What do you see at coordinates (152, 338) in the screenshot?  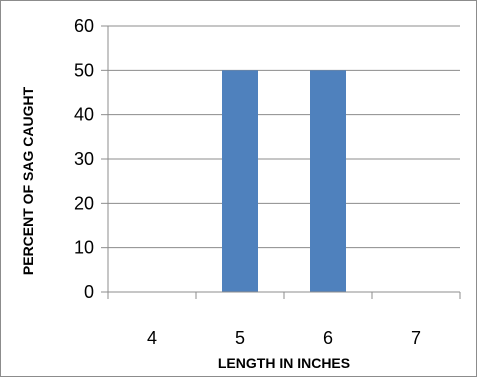 I see `x-tick-label-4: 4` at bounding box center [152, 338].